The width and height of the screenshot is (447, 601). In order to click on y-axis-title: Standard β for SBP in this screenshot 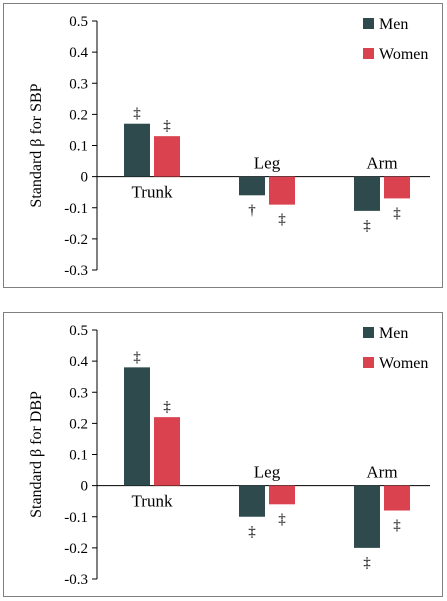, I will do `click(36, 145)`.